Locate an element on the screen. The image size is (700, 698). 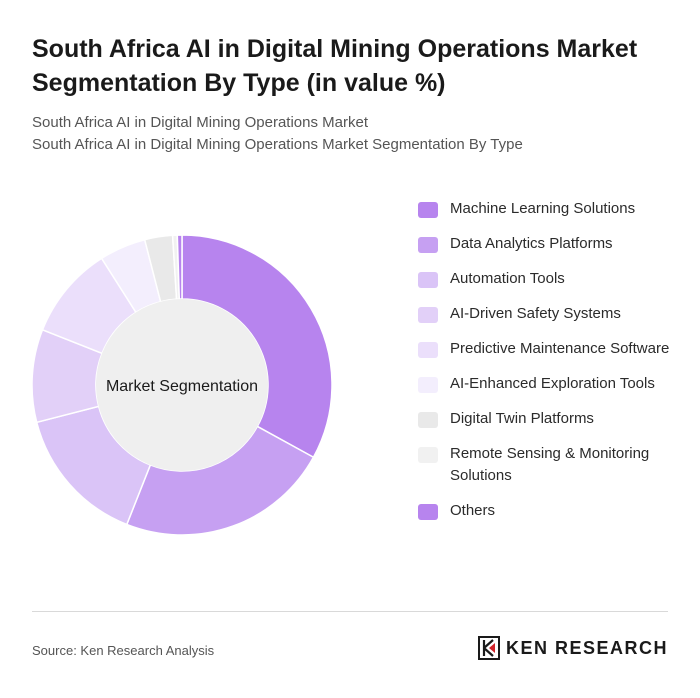
legend-item: Predictive Maintenance Software is located at coordinates (549, 349).